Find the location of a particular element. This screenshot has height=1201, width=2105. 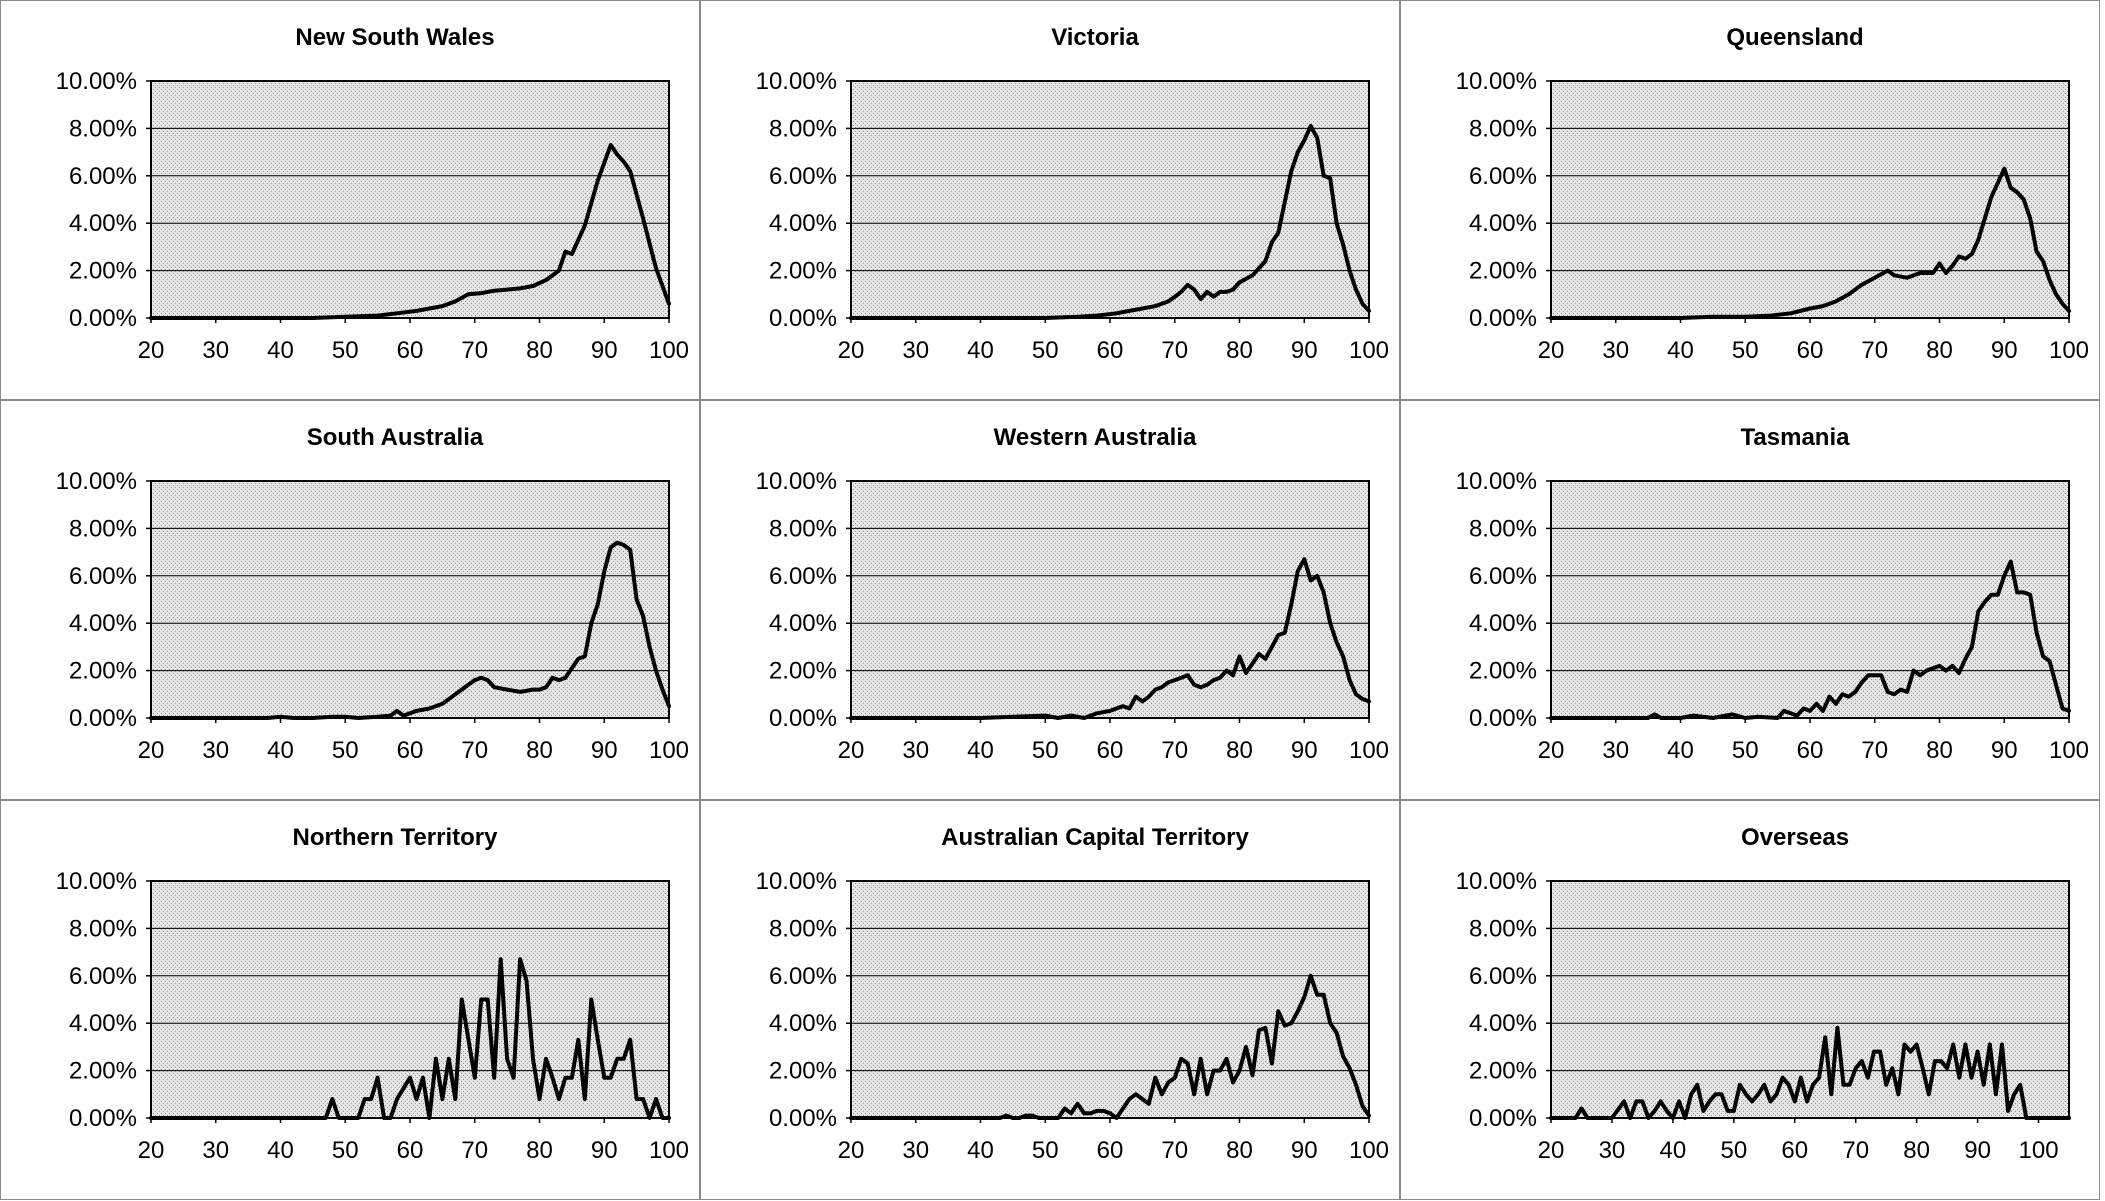

chart-title: Overseas is located at coordinates (1795, 837).